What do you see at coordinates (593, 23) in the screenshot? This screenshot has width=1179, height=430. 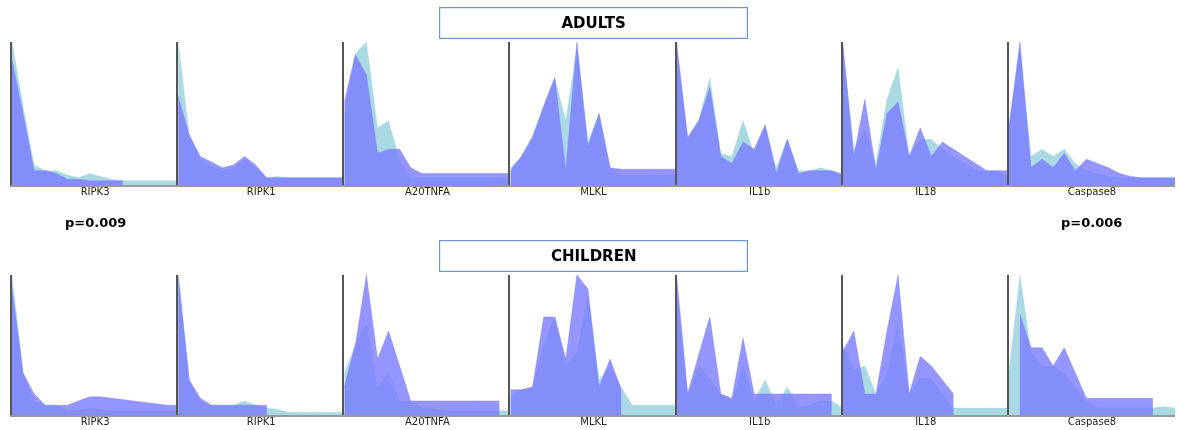 I see `chart-title: ADULTS` at bounding box center [593, 23].